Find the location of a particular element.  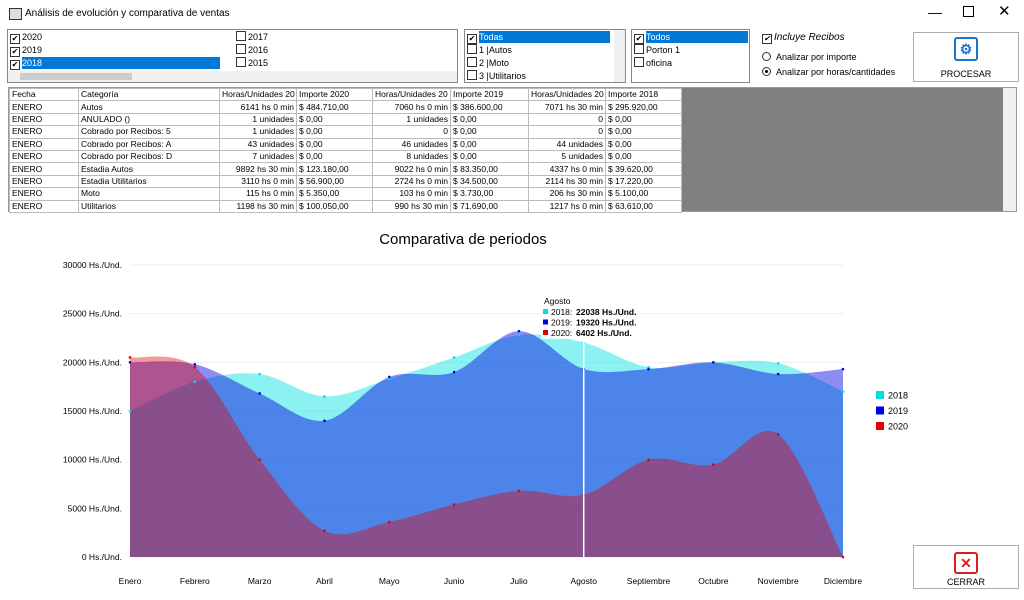

table-cell: ENERO is located at coordinates (44, 156).